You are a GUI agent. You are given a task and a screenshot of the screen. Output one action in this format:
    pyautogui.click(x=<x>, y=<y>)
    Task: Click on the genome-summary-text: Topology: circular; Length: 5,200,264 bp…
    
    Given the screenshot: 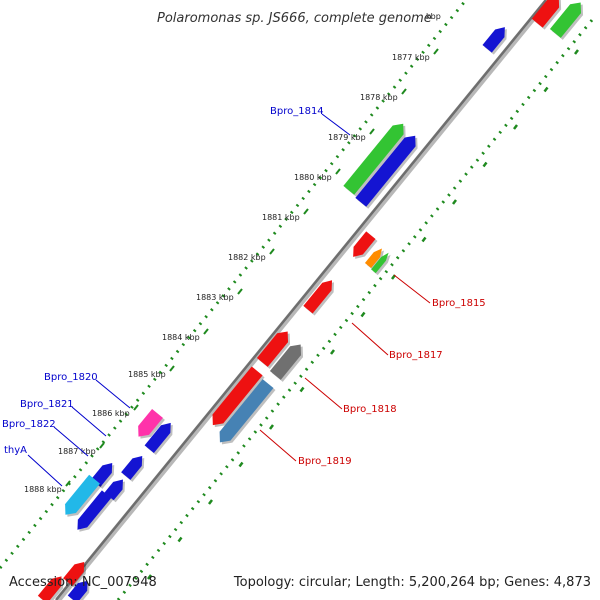 What is the action you would take?
    pyautogui.click(x=412, y=582)
    